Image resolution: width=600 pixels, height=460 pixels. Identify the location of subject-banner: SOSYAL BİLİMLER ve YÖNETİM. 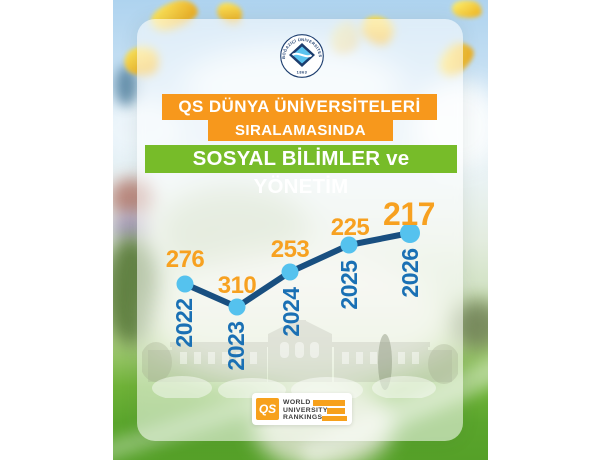
(301, 171).